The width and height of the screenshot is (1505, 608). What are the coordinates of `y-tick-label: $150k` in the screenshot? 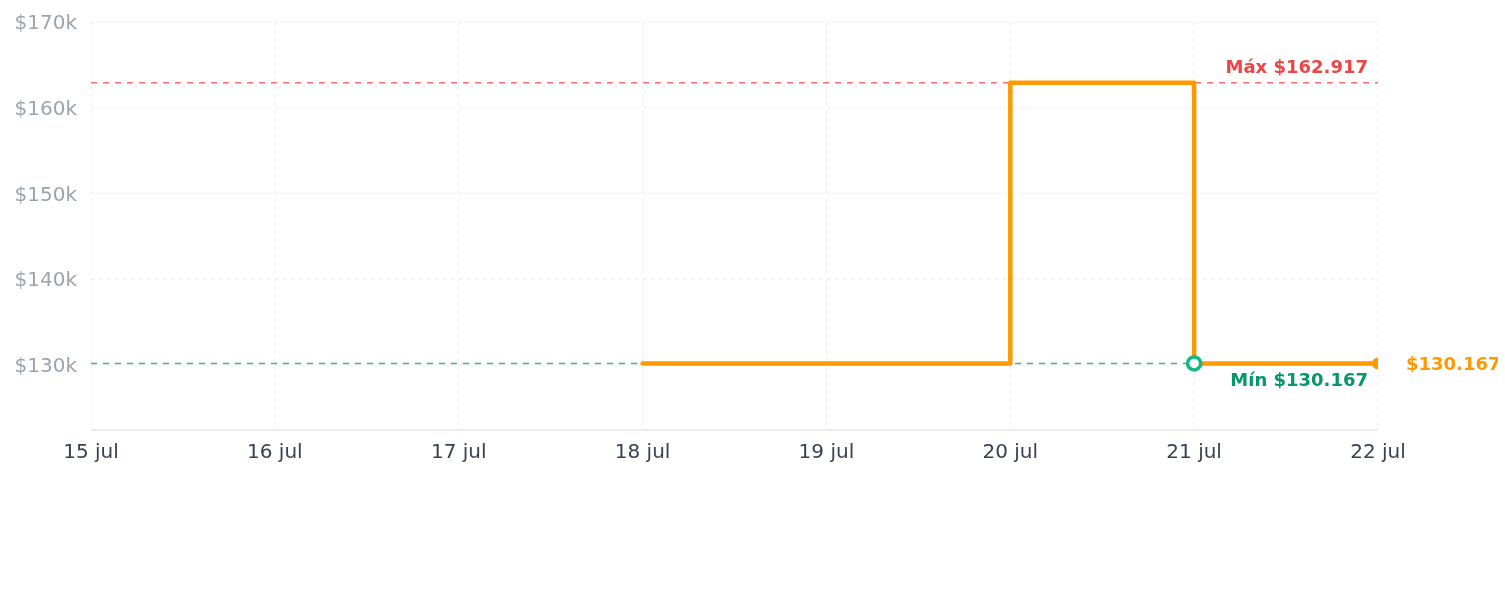 It's located at (46, 193).